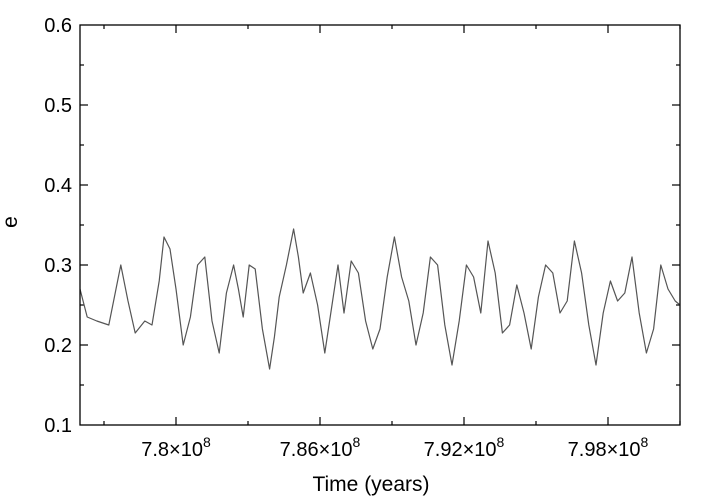  I want to click on y-tick-labels: 0.1 0.2 0.3 0.4 0.5 0.6, so click(58, 226).